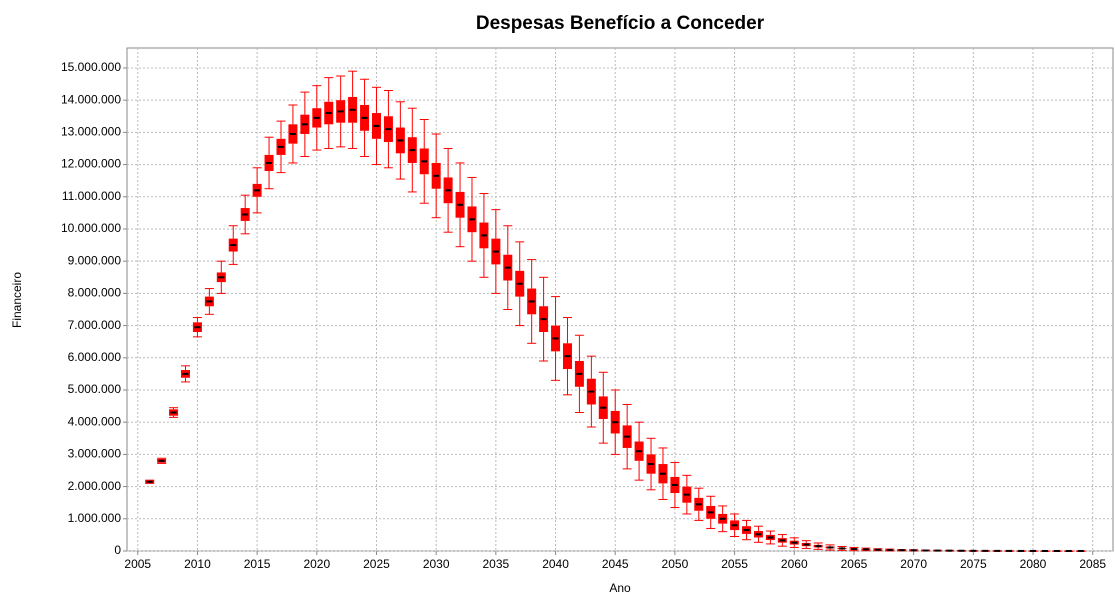 This screenshot has width=1115, height=603. What do you see at coordinates (436, 564) in the screenshot?
I see `x-tick-label: 2030` at bounding box center [436, 564].